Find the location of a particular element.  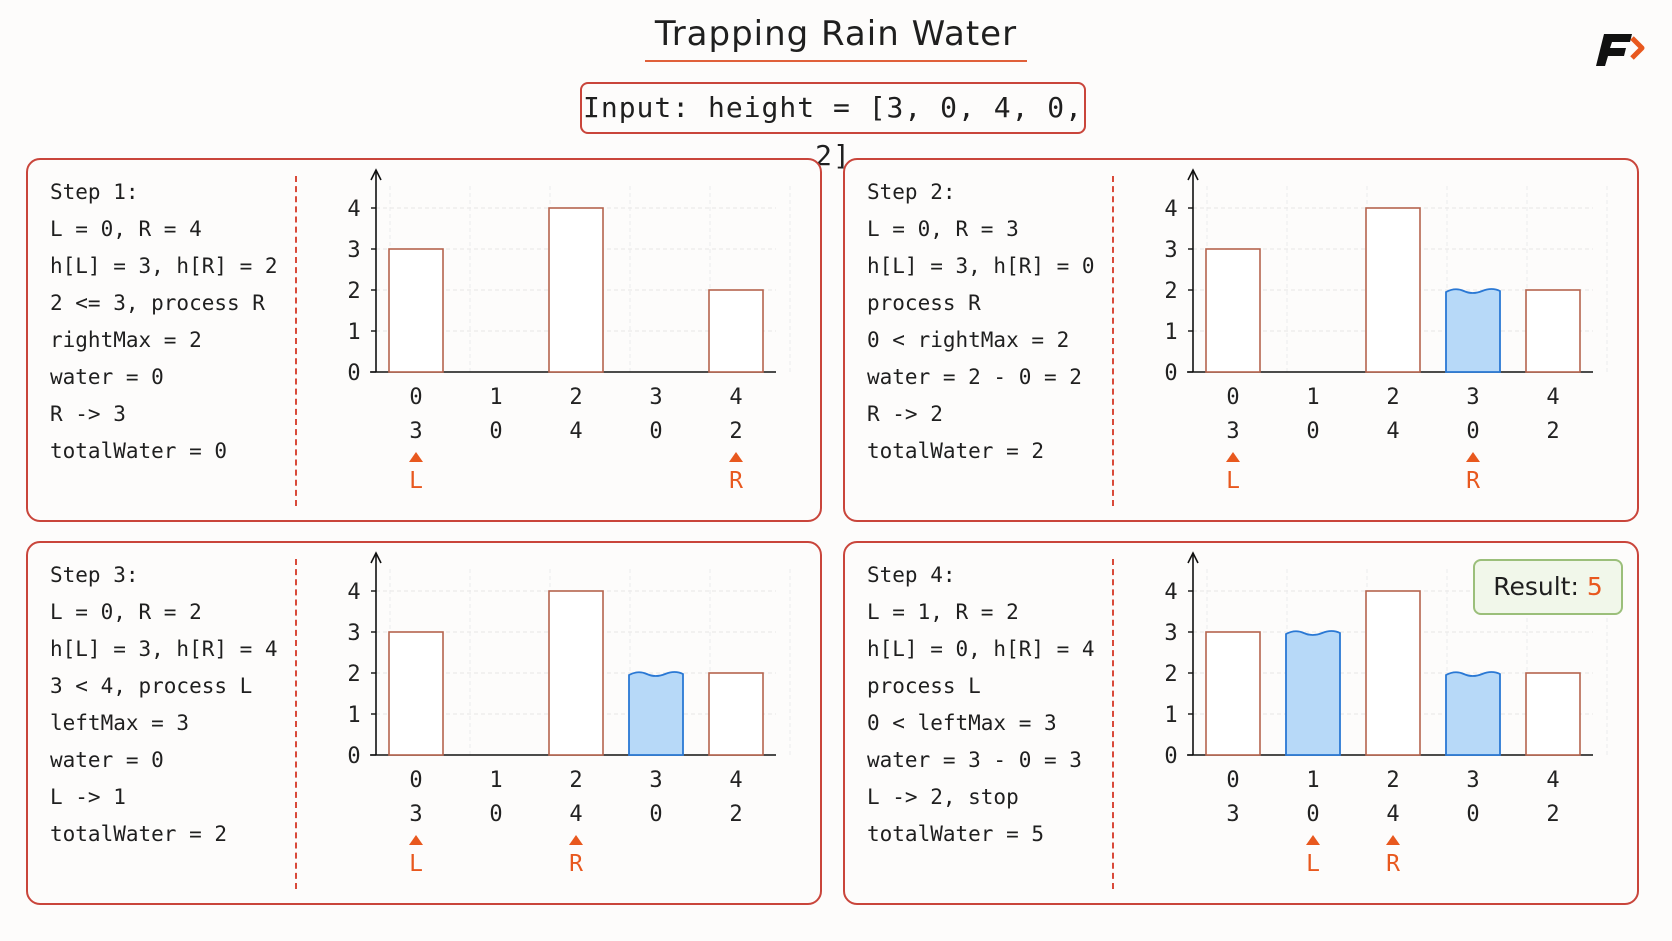

bar-chart: 0 1 2 3 4 0 3 L 1 0 2 4 R 3 0 4 2 is located at coordinates (569, 714).